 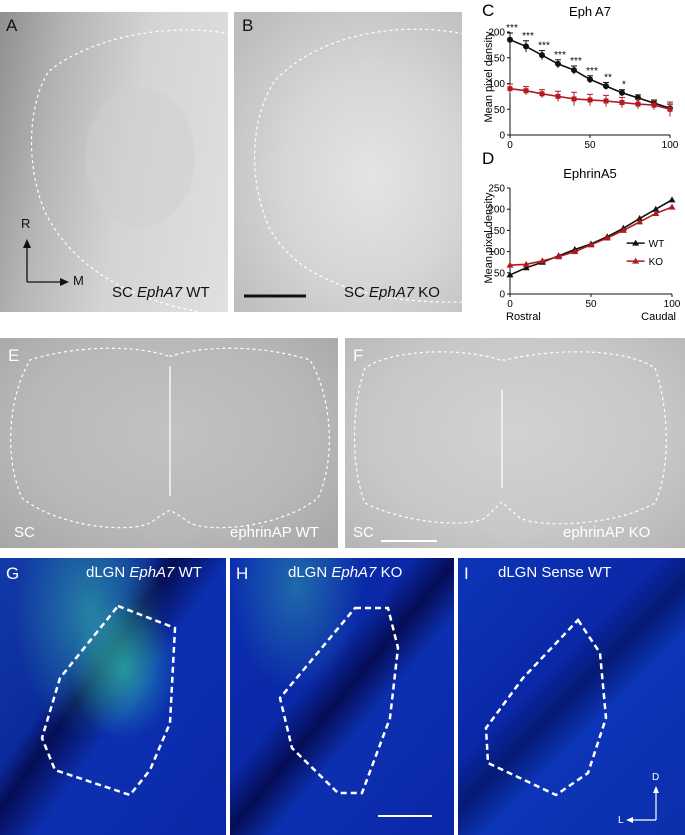 What do you see at coordinates (466, 573) in the screenshot?
I see `panel-i-letter: I` at bounding box center [466, 573].